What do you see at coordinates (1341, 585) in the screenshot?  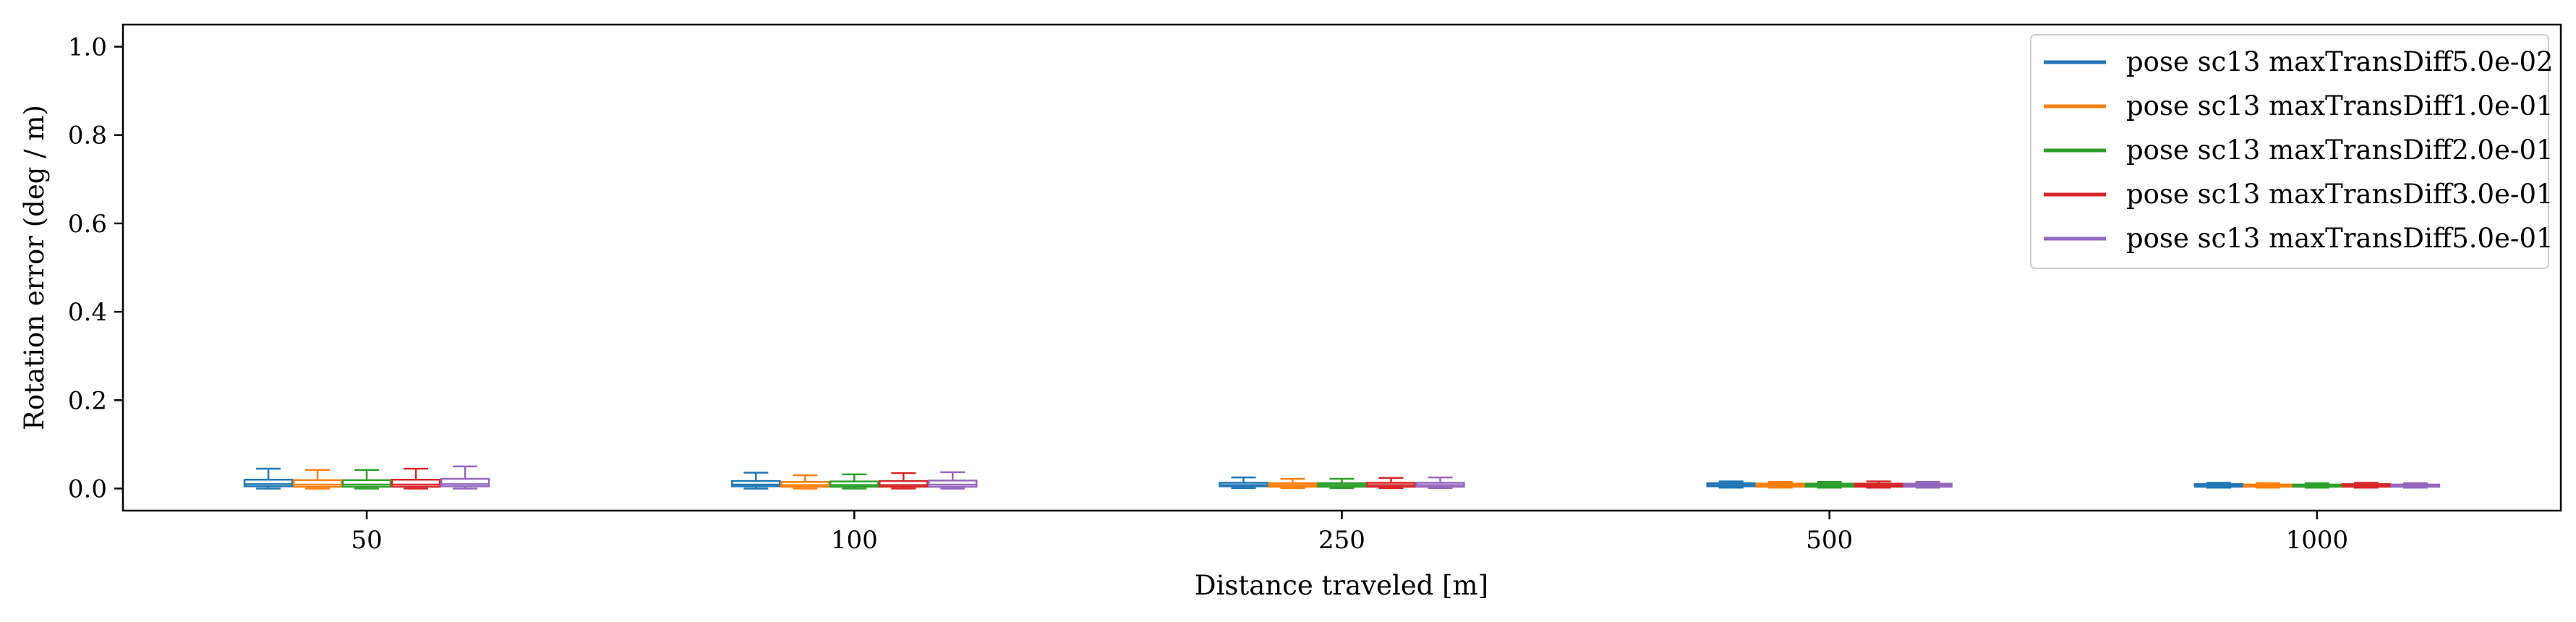 I see `x-axis-label: Distance traveled [m]` at bounding box center [1341, 585].